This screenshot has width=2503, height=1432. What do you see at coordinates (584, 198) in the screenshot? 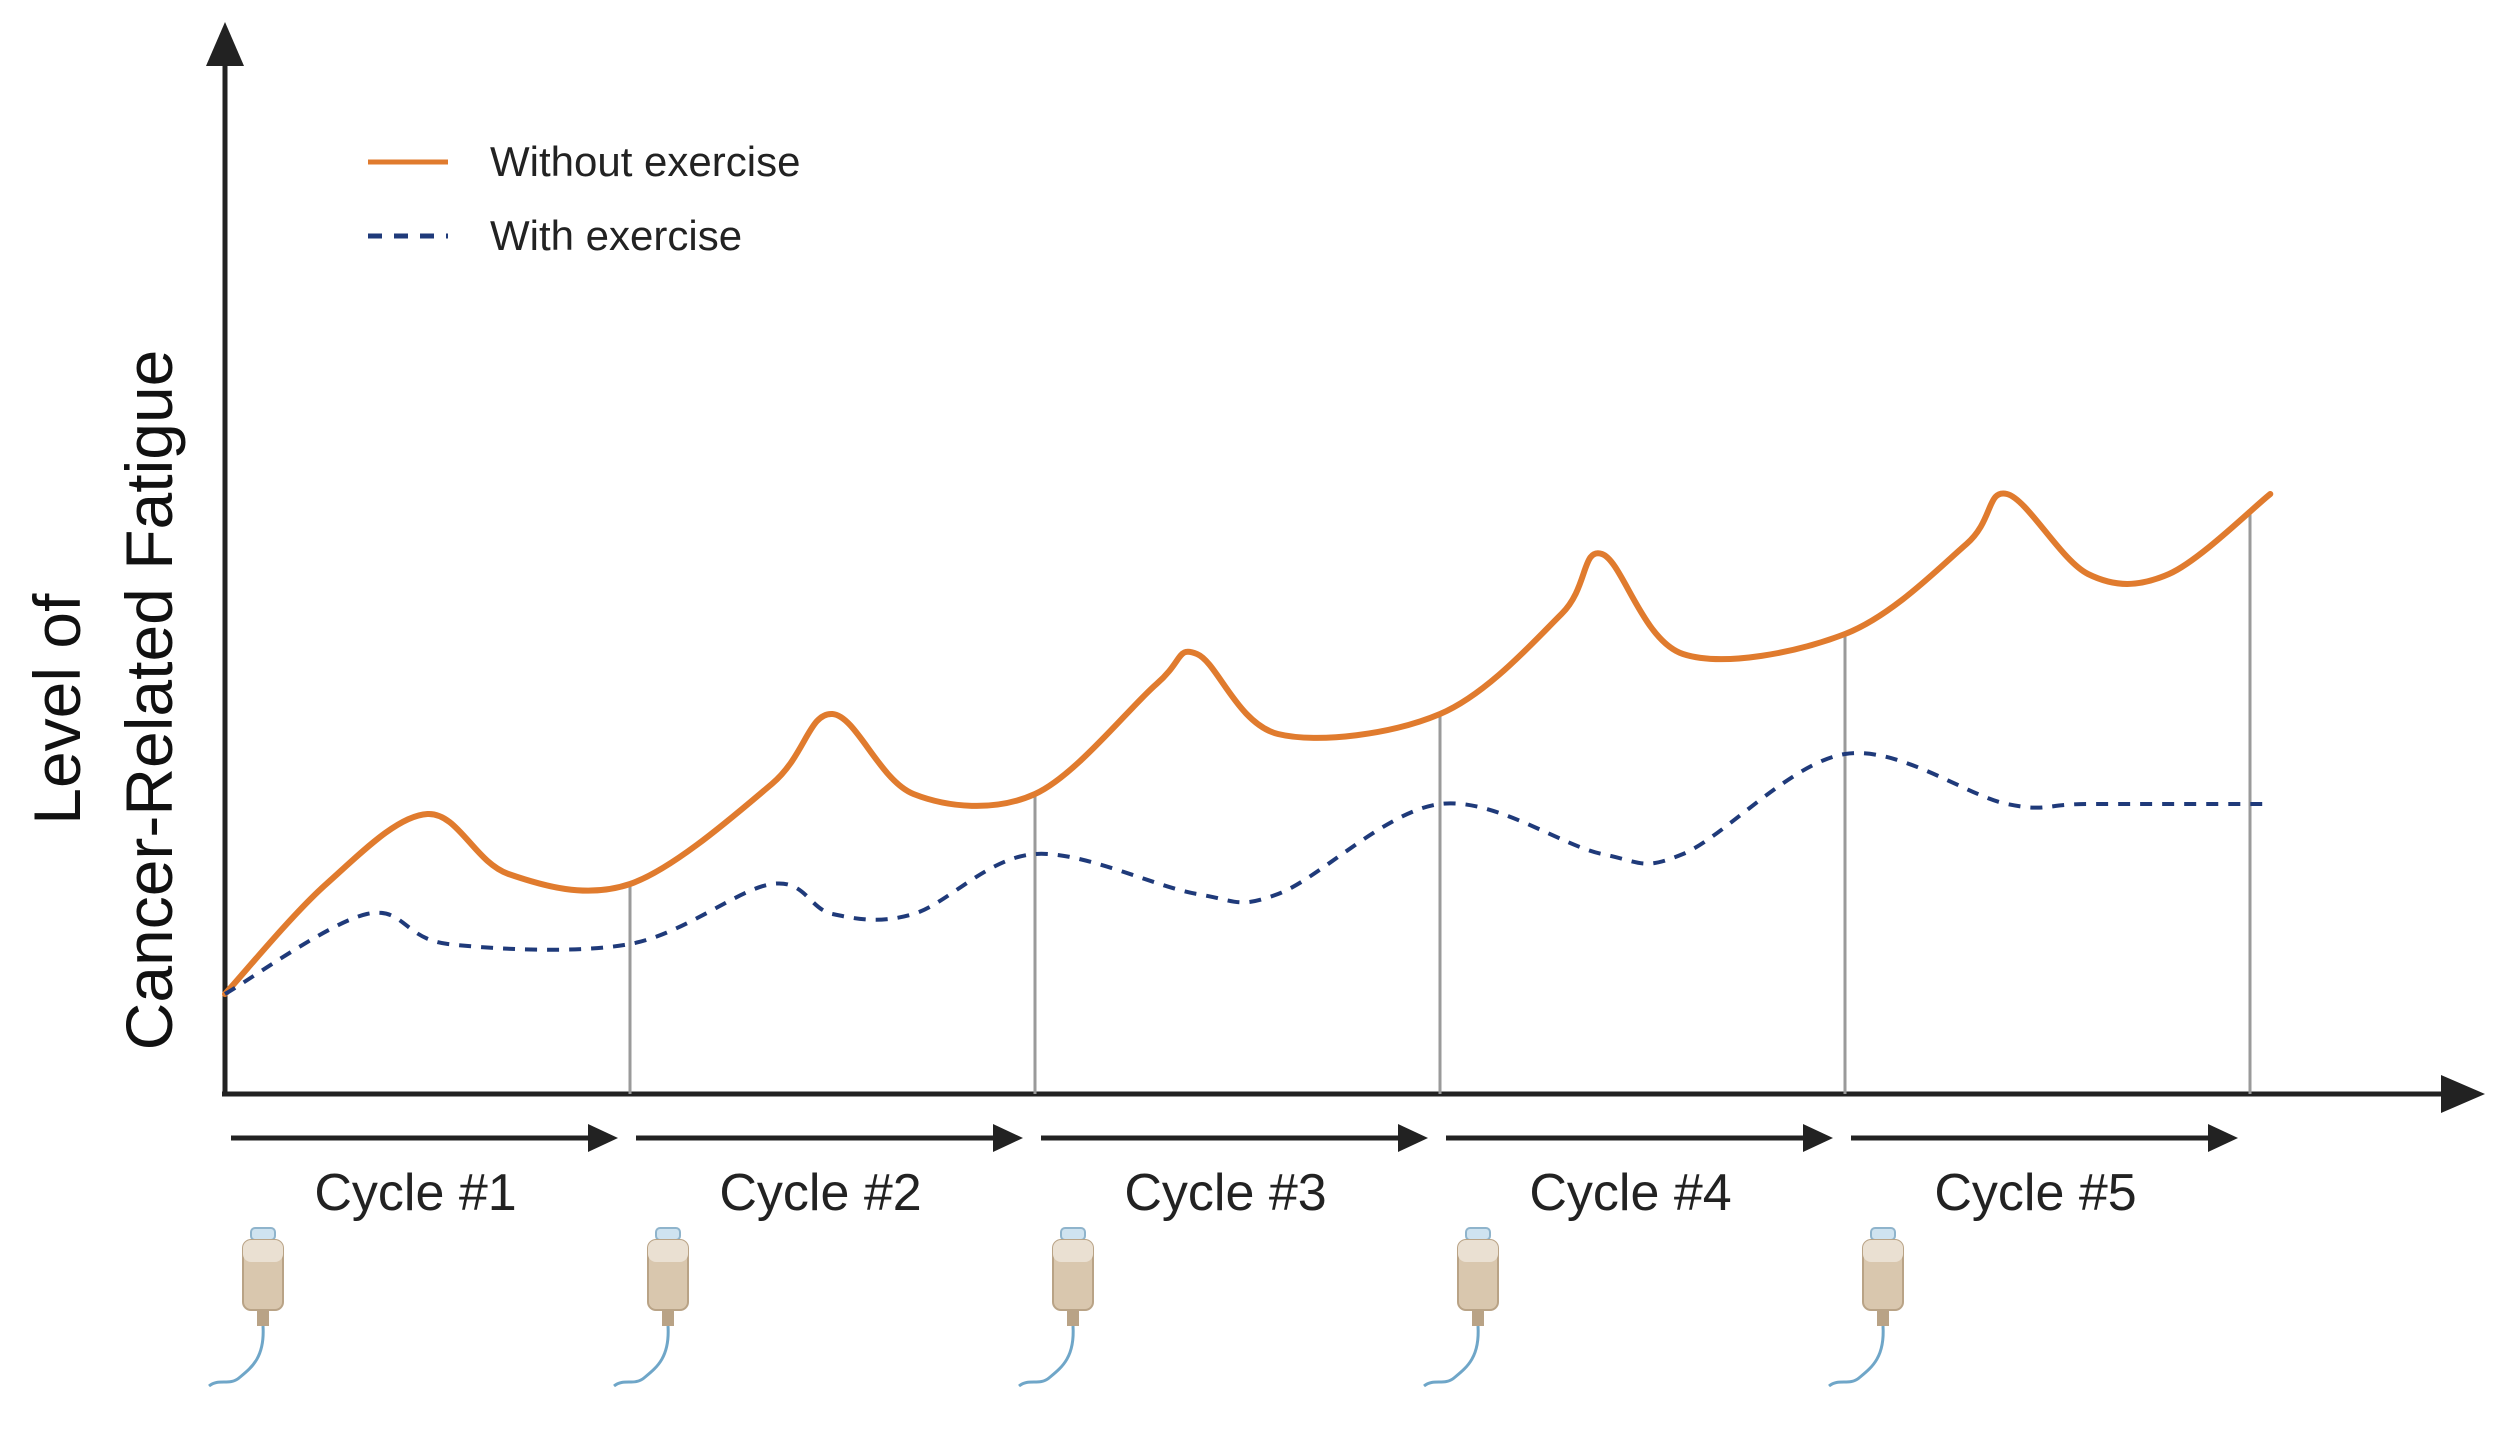
I see `legend: Without exercise With exercise` at bounding box center [584, 198].